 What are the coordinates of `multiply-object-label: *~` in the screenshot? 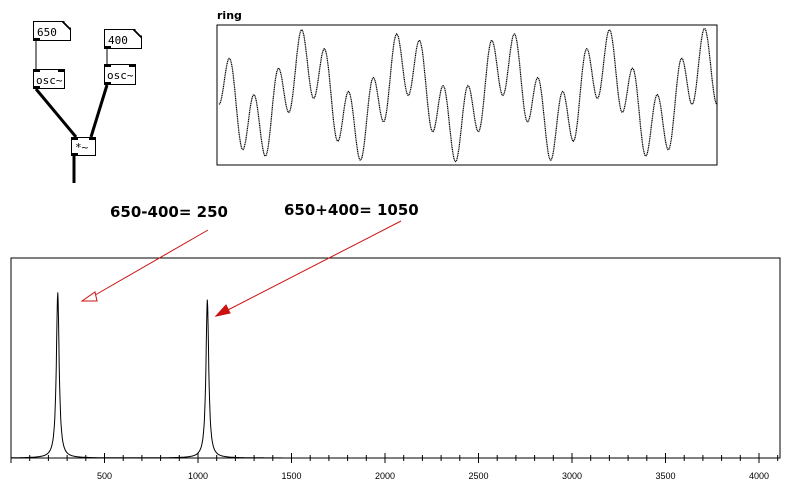 It's located at (82, 147).